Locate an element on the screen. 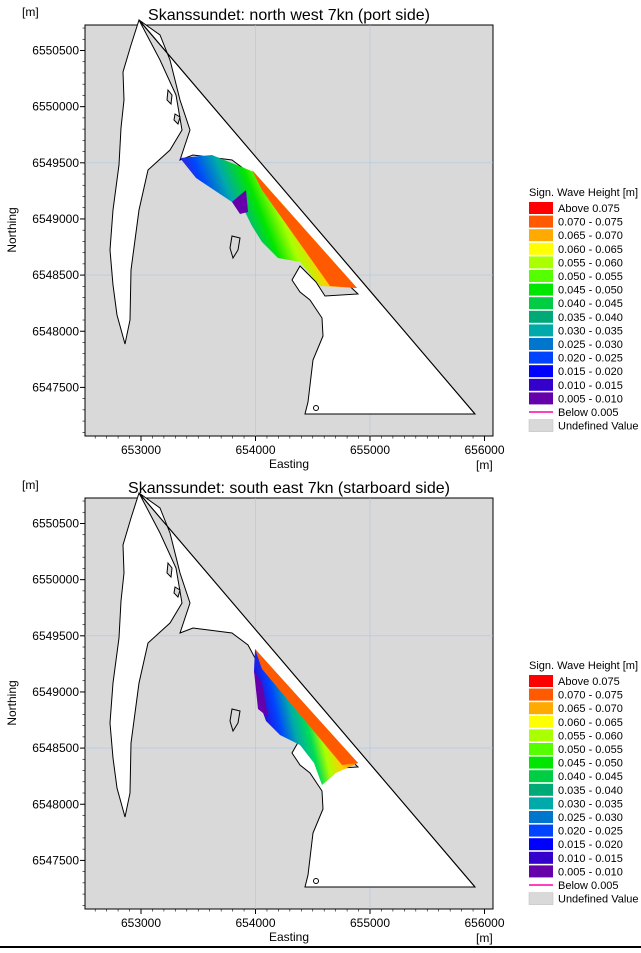  map-title: Skanssundet: north west 7kn (port side) is located at coordinates (289, 15).